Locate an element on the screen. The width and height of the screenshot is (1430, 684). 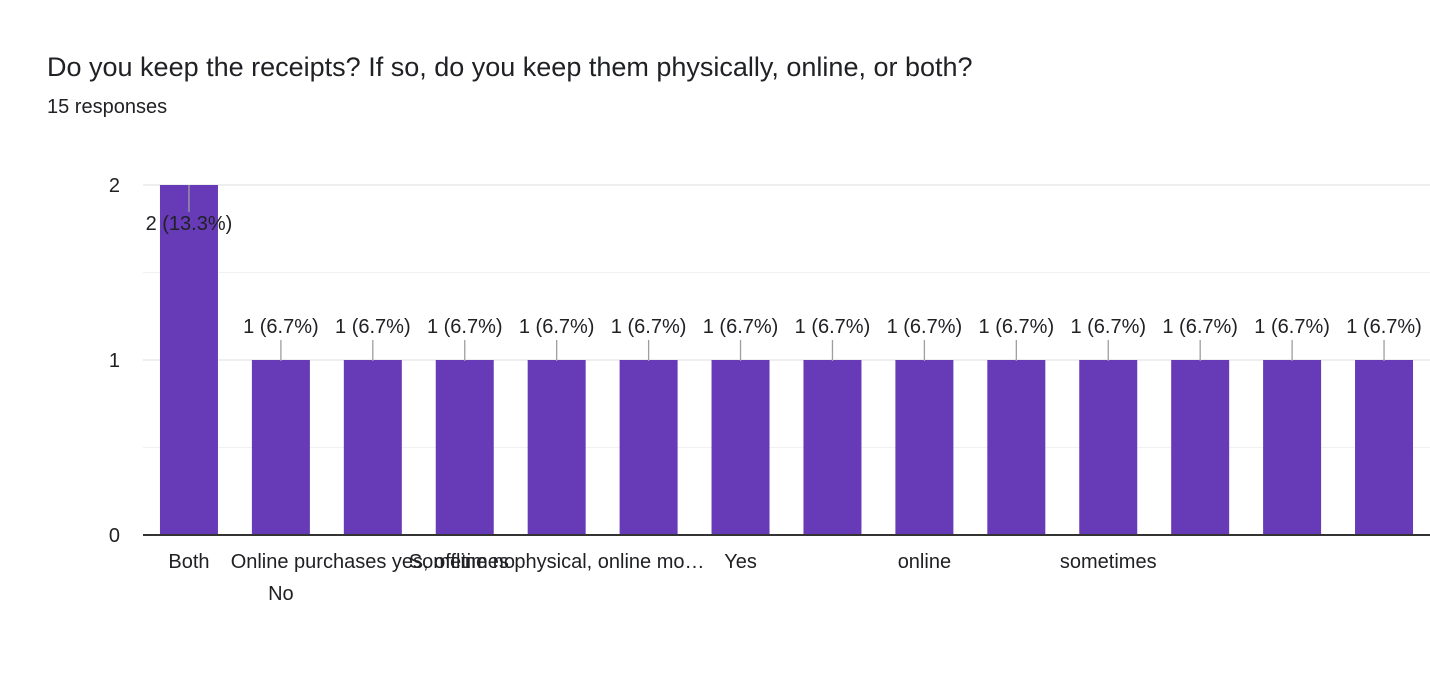
x-tick-label: Yes is located at coordinates (740, 562).